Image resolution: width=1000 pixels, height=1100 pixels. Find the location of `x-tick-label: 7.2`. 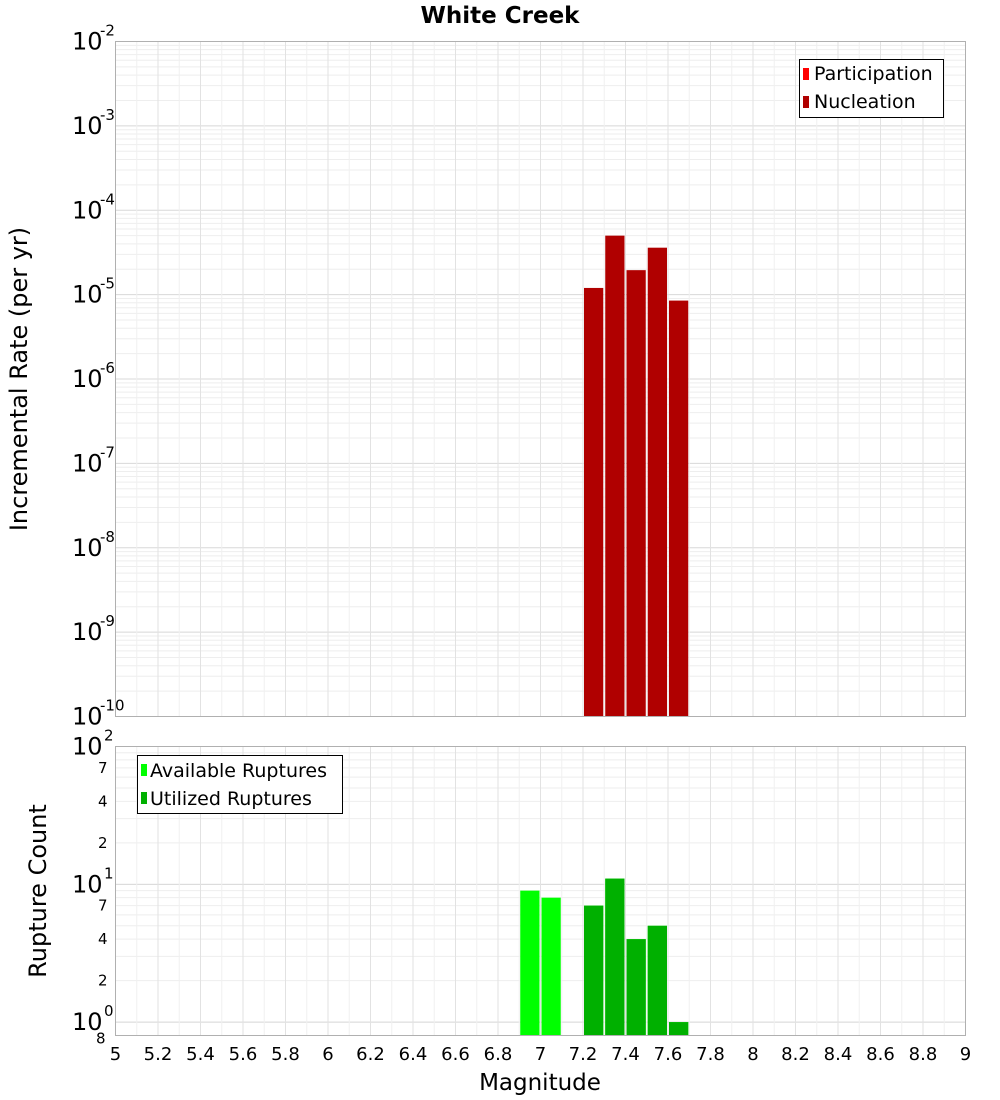

x-tick-label: 7.2 is located at coordinates (583, 1054).